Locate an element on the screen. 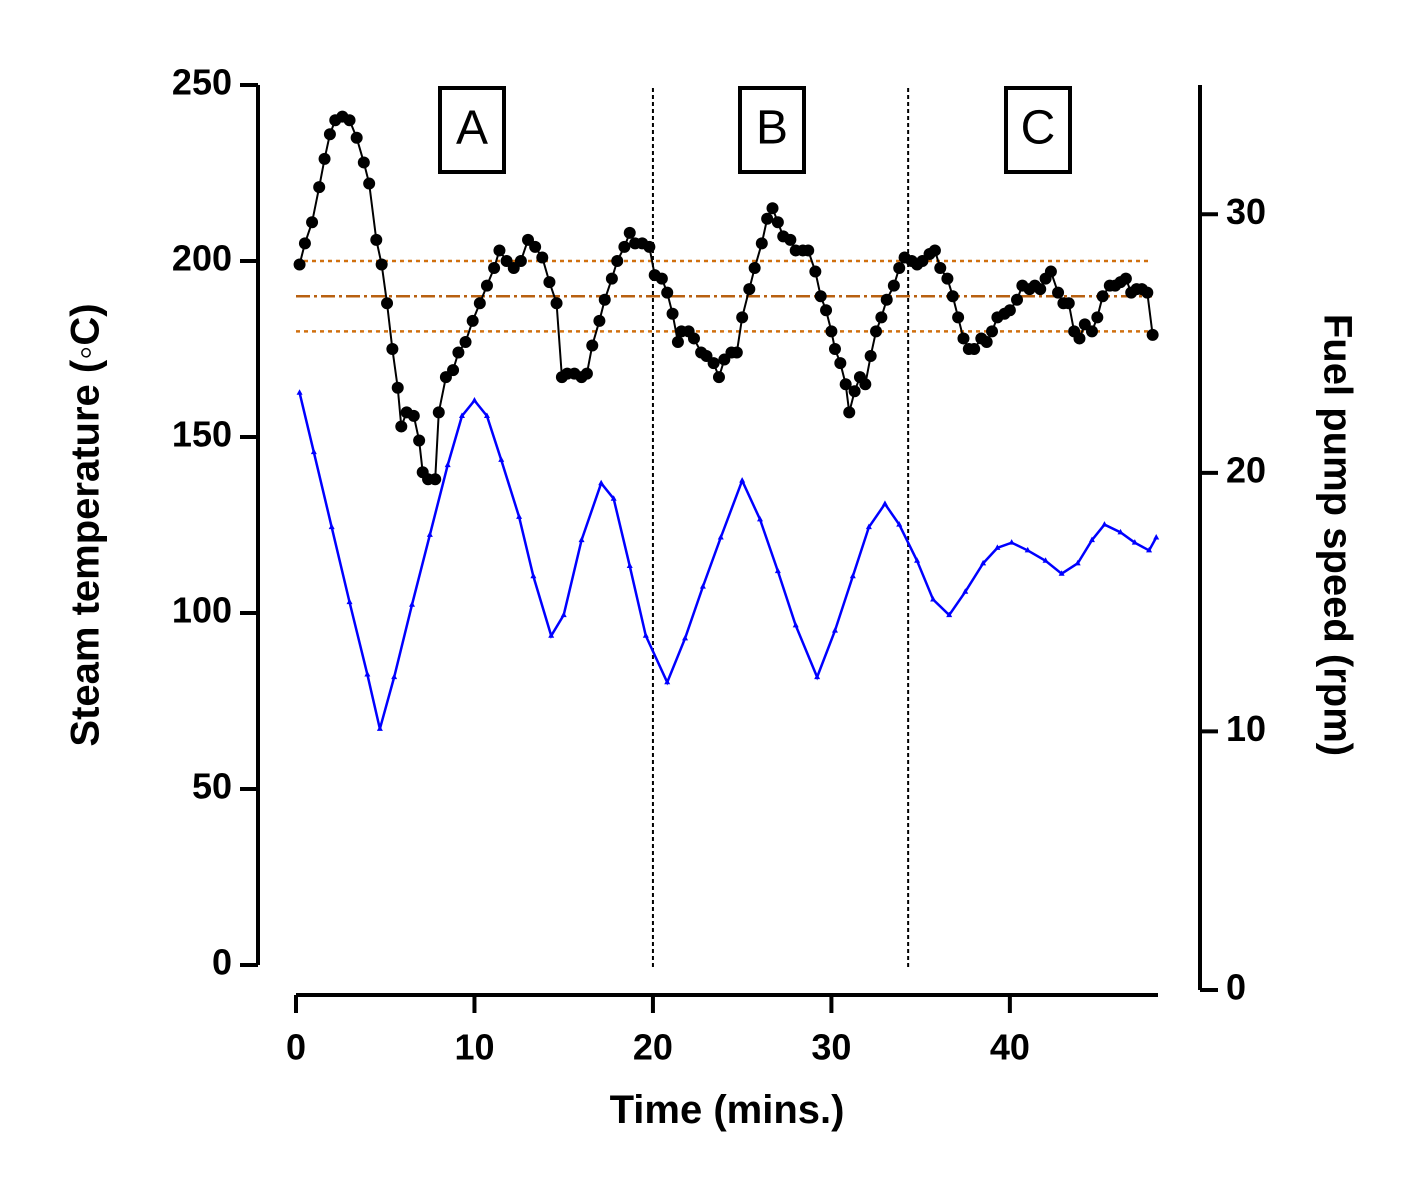  y-tick-label: 250 is located at coordinates (202, 82).